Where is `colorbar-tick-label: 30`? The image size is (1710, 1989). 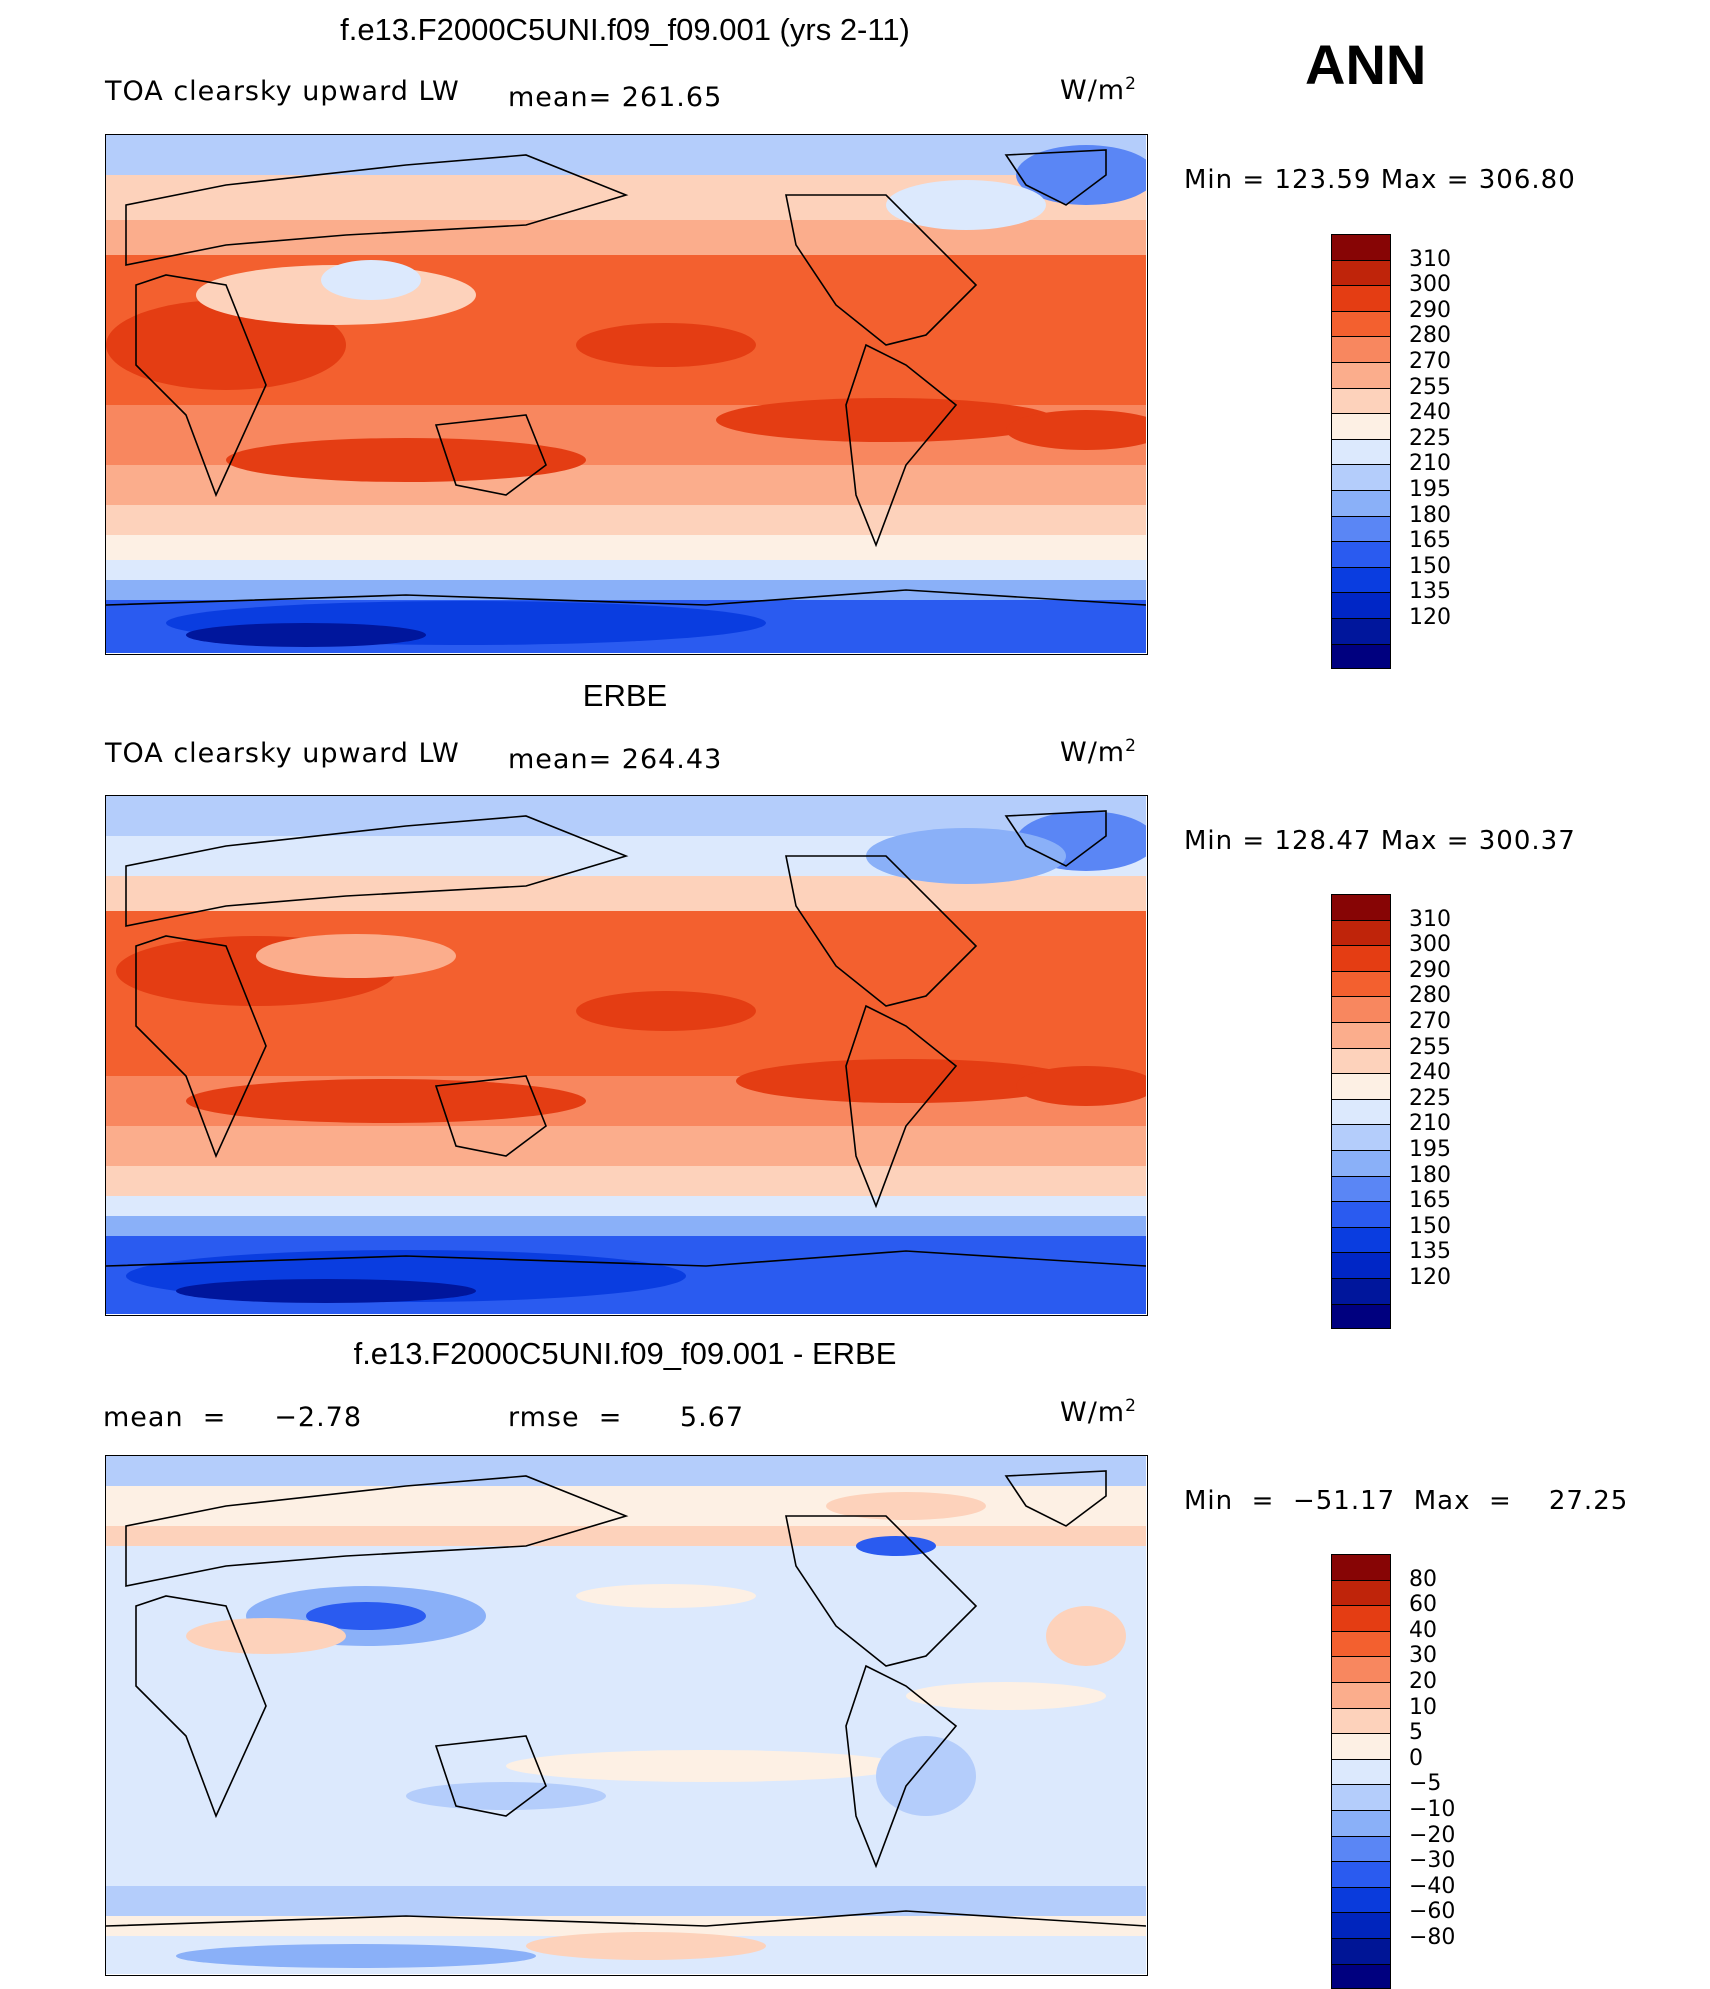
colorbar-tick-label: 30 is located at coordinates (1423, 1656).